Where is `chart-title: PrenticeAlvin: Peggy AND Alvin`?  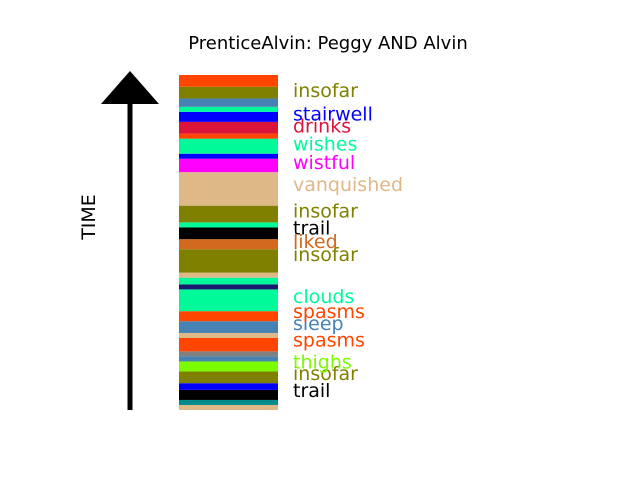
chart-title: PrenticeAlvin: Peggy AND Alvin is located at coordinates (327, 43).